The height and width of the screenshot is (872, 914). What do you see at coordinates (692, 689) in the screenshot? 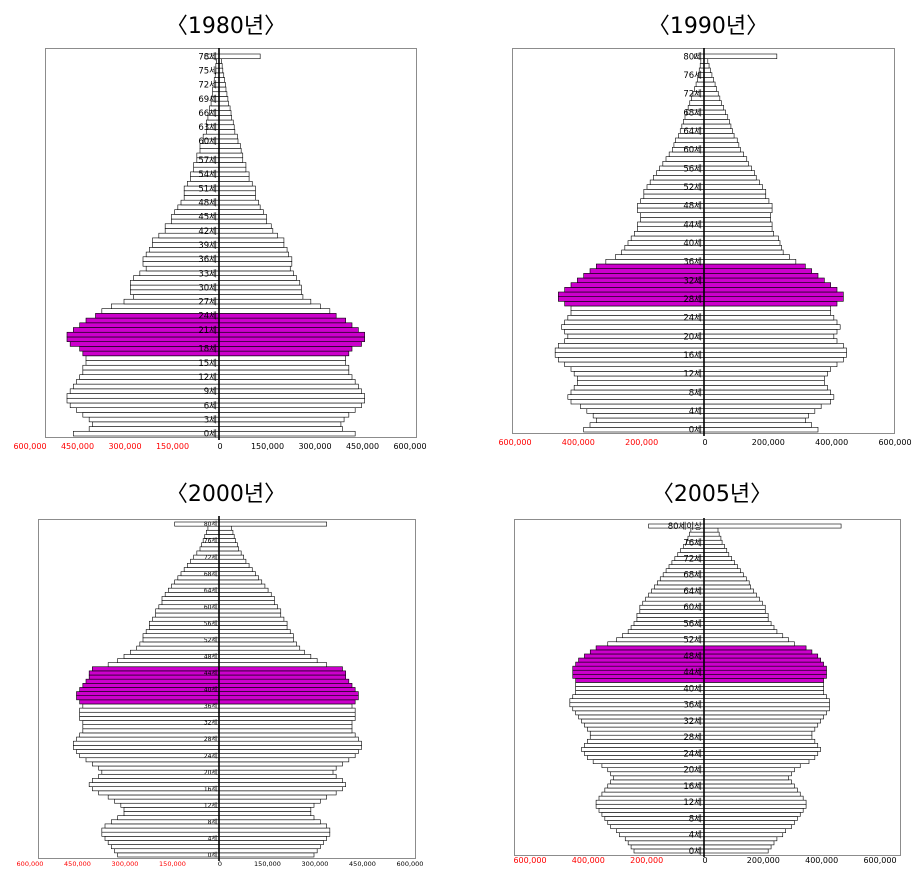
I see `age-label: 40세` at bounding box center [692, 689].